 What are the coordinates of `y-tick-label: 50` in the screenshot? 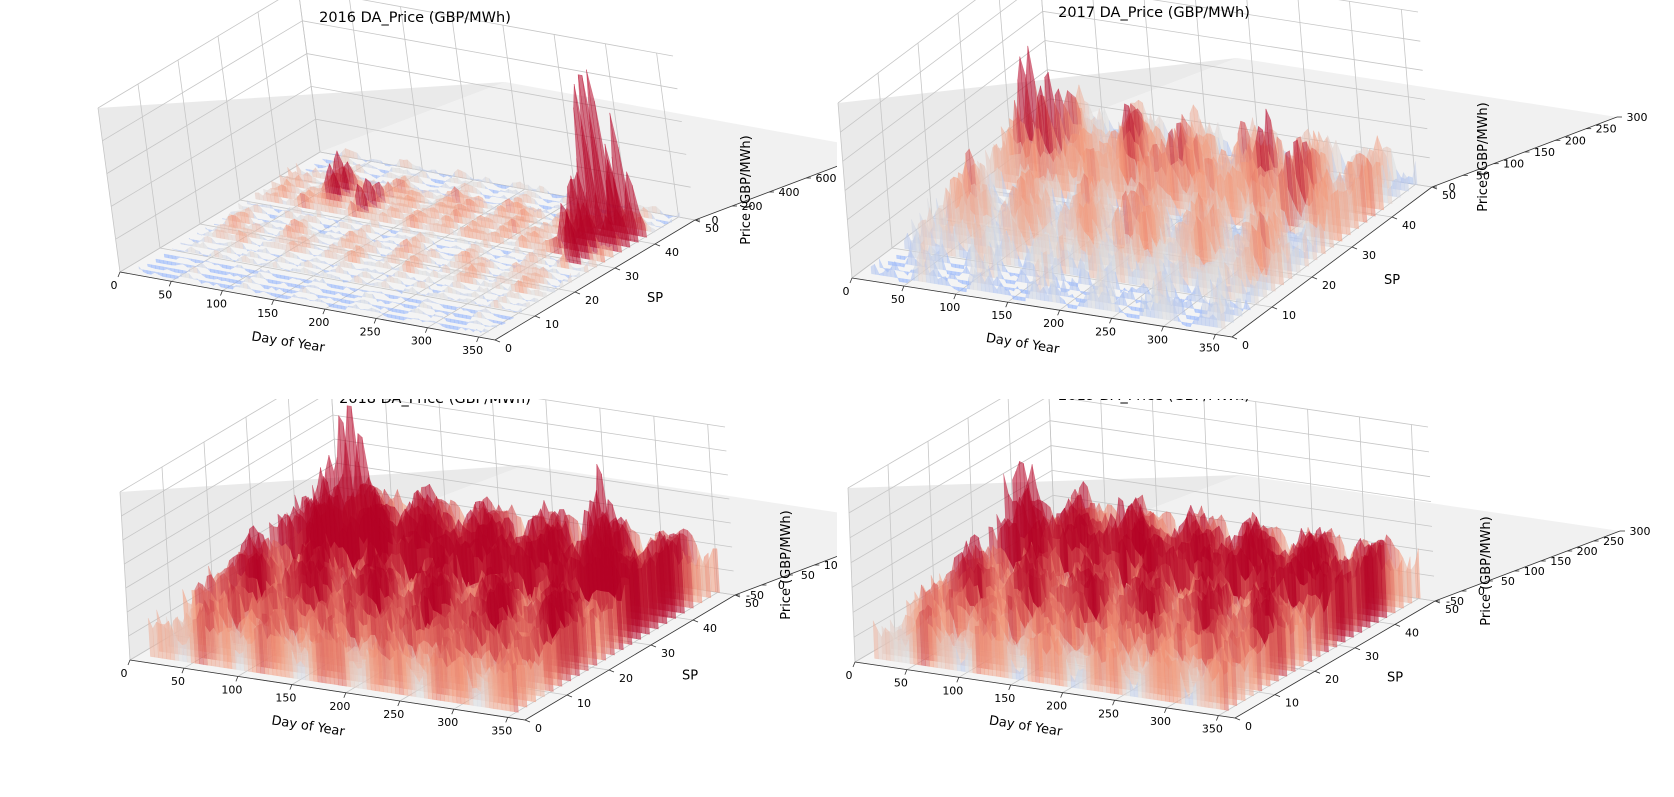 It's located at (1452, 609).